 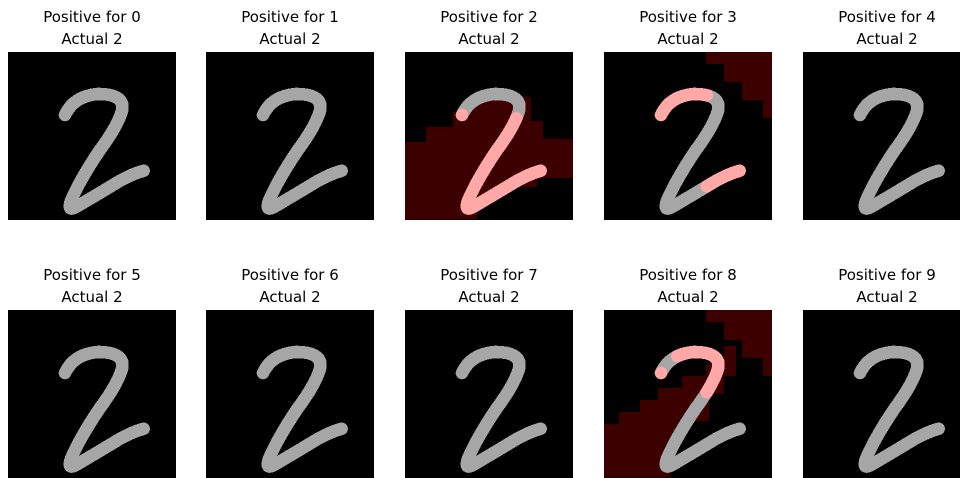 I want to click on panel-title: Positive for 5, so click(x=92, y=275).